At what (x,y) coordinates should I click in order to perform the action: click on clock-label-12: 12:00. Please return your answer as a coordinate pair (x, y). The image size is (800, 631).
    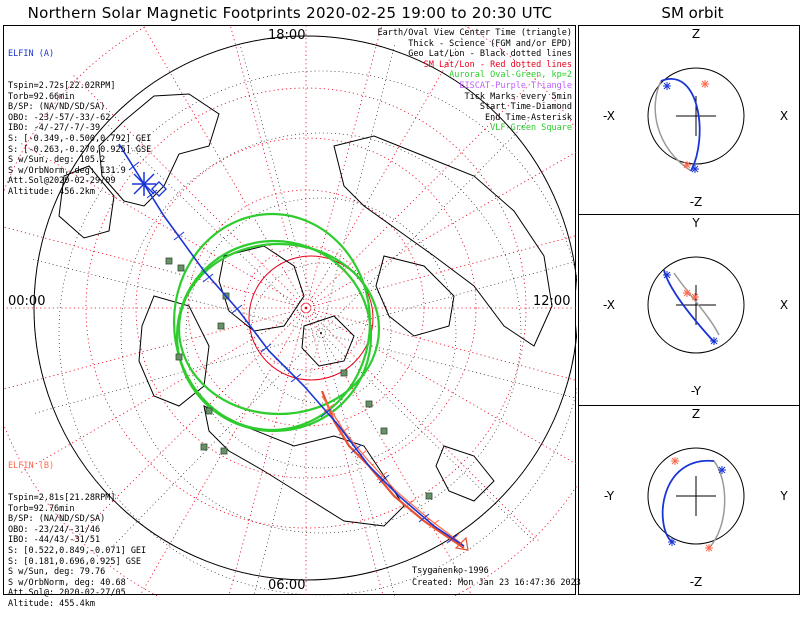
    Looking at the image, I should click on (552, 301).